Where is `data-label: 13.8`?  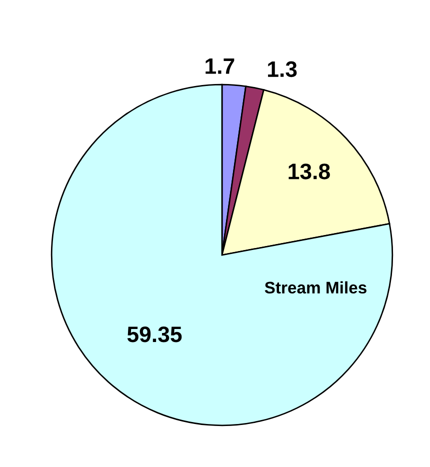
data-label: 13.8 is located at coordinates (309, 172).